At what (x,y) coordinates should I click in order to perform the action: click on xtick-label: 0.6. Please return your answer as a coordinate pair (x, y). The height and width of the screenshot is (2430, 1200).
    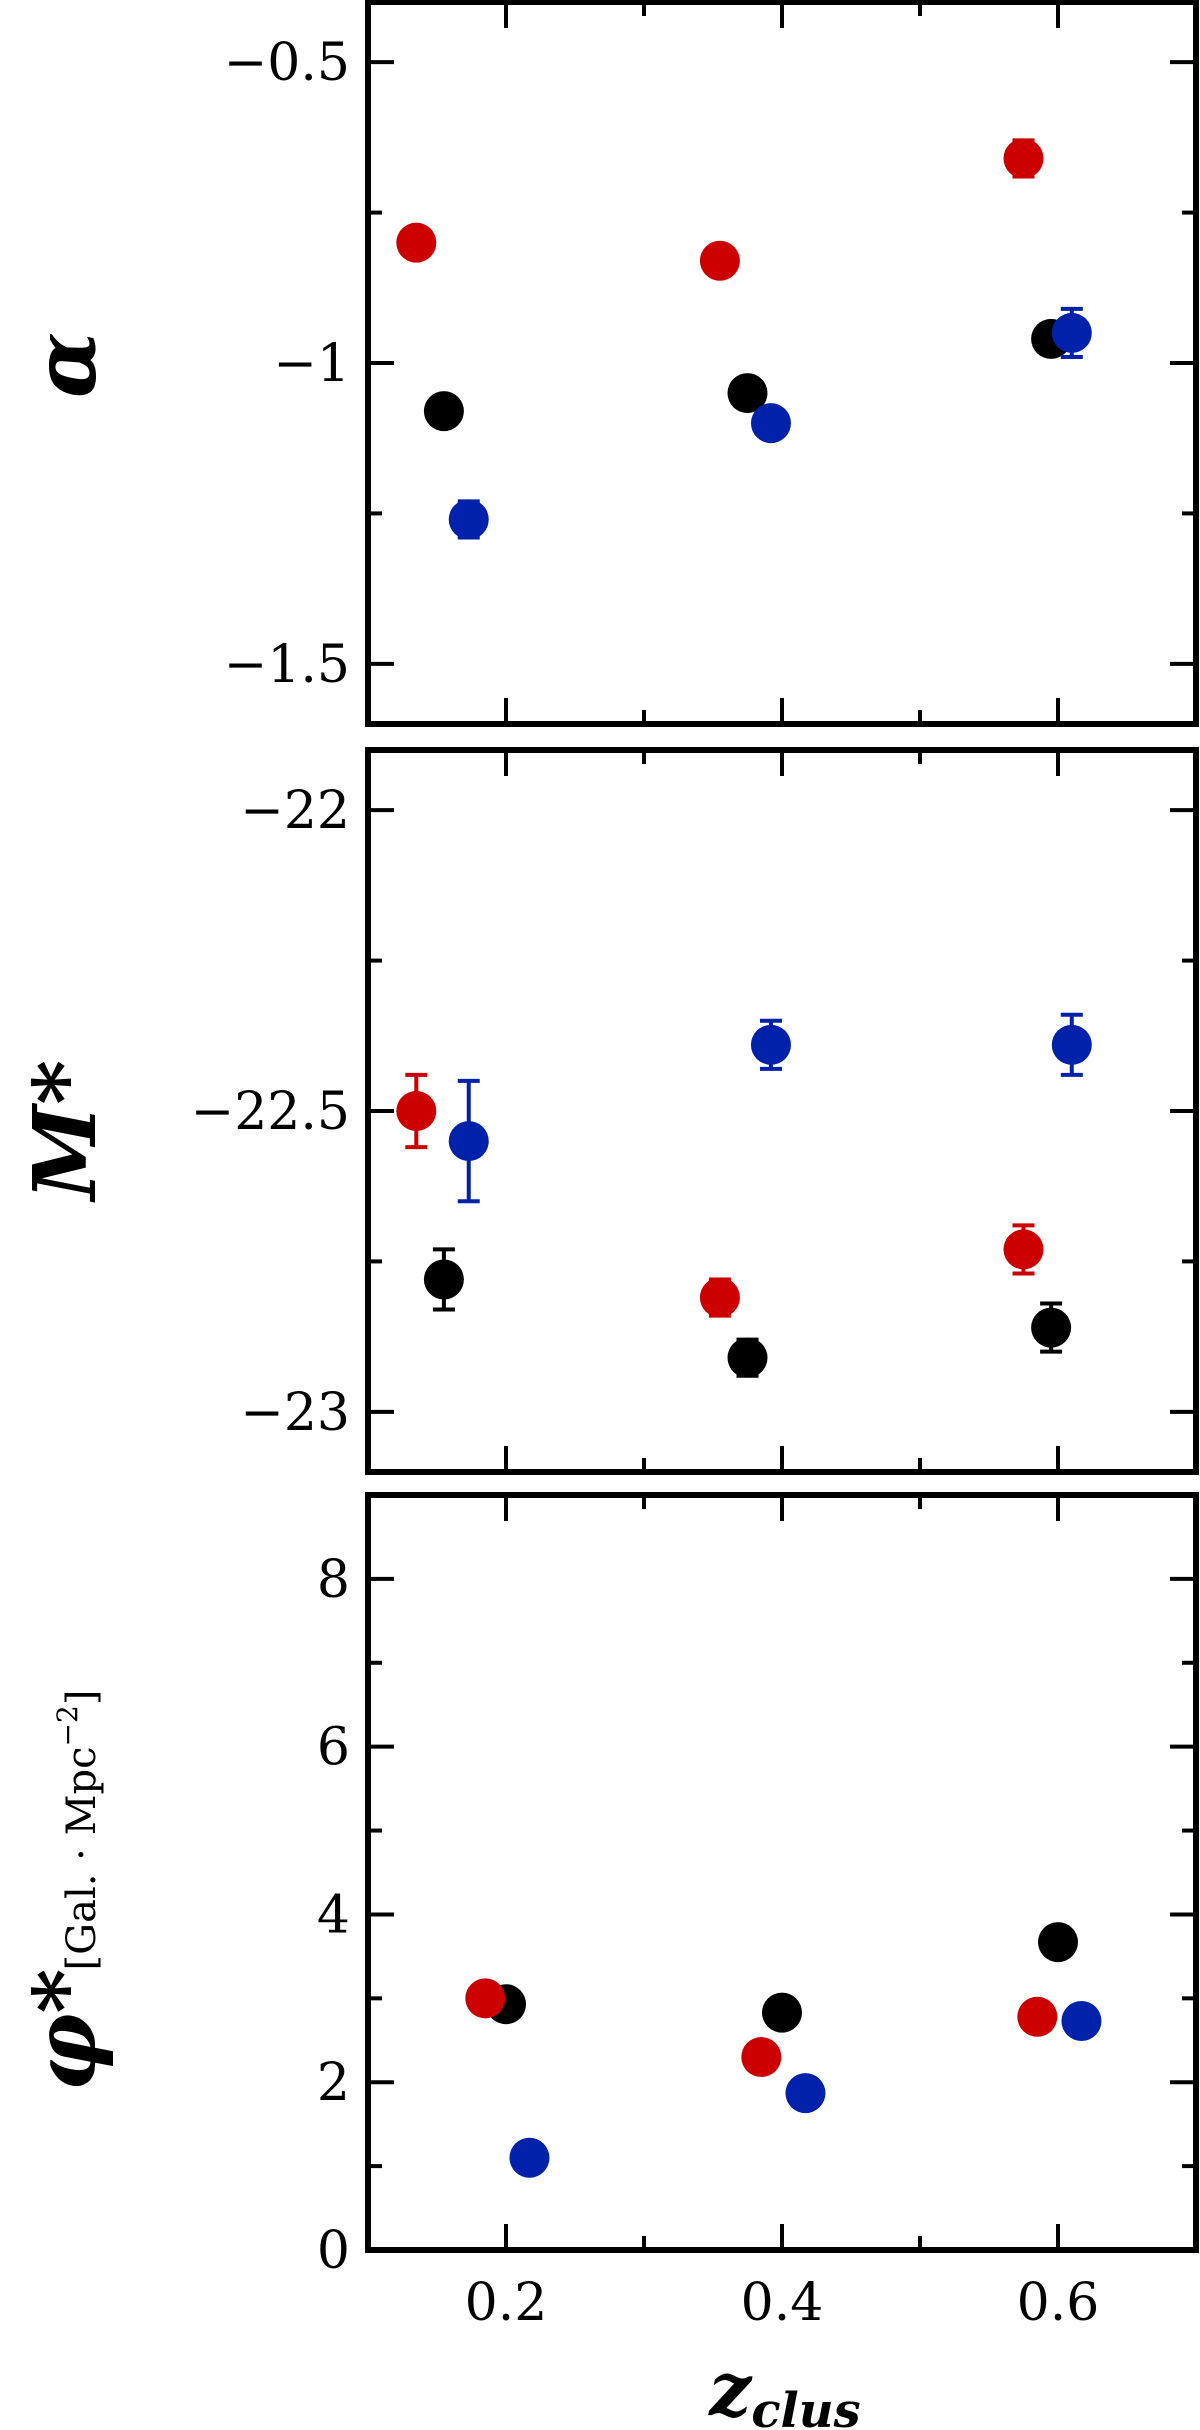
    Looking at the image, I should click on (1058, 2303).